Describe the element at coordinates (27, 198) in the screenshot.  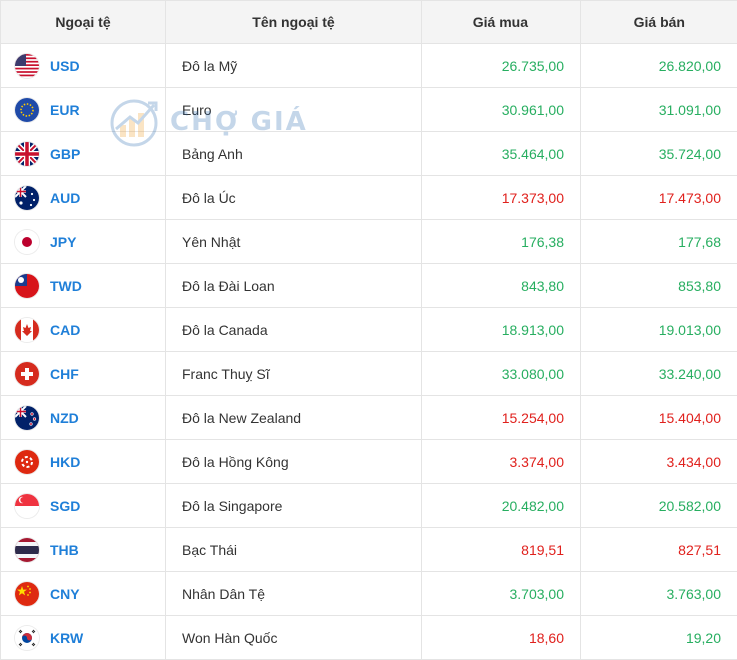
I see `au-flag-icon` at that location.